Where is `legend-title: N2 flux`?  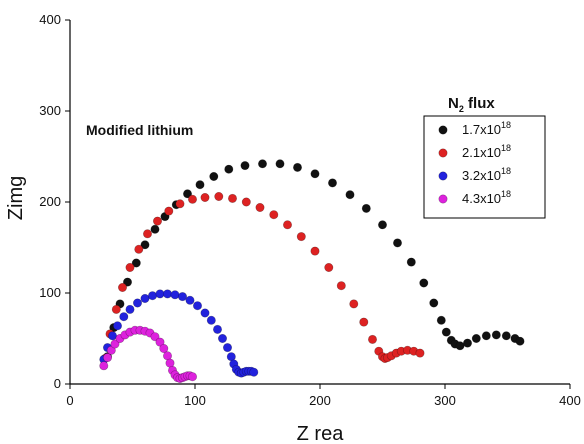 legend-title: N2 flux is located at coordinates (471, 104).